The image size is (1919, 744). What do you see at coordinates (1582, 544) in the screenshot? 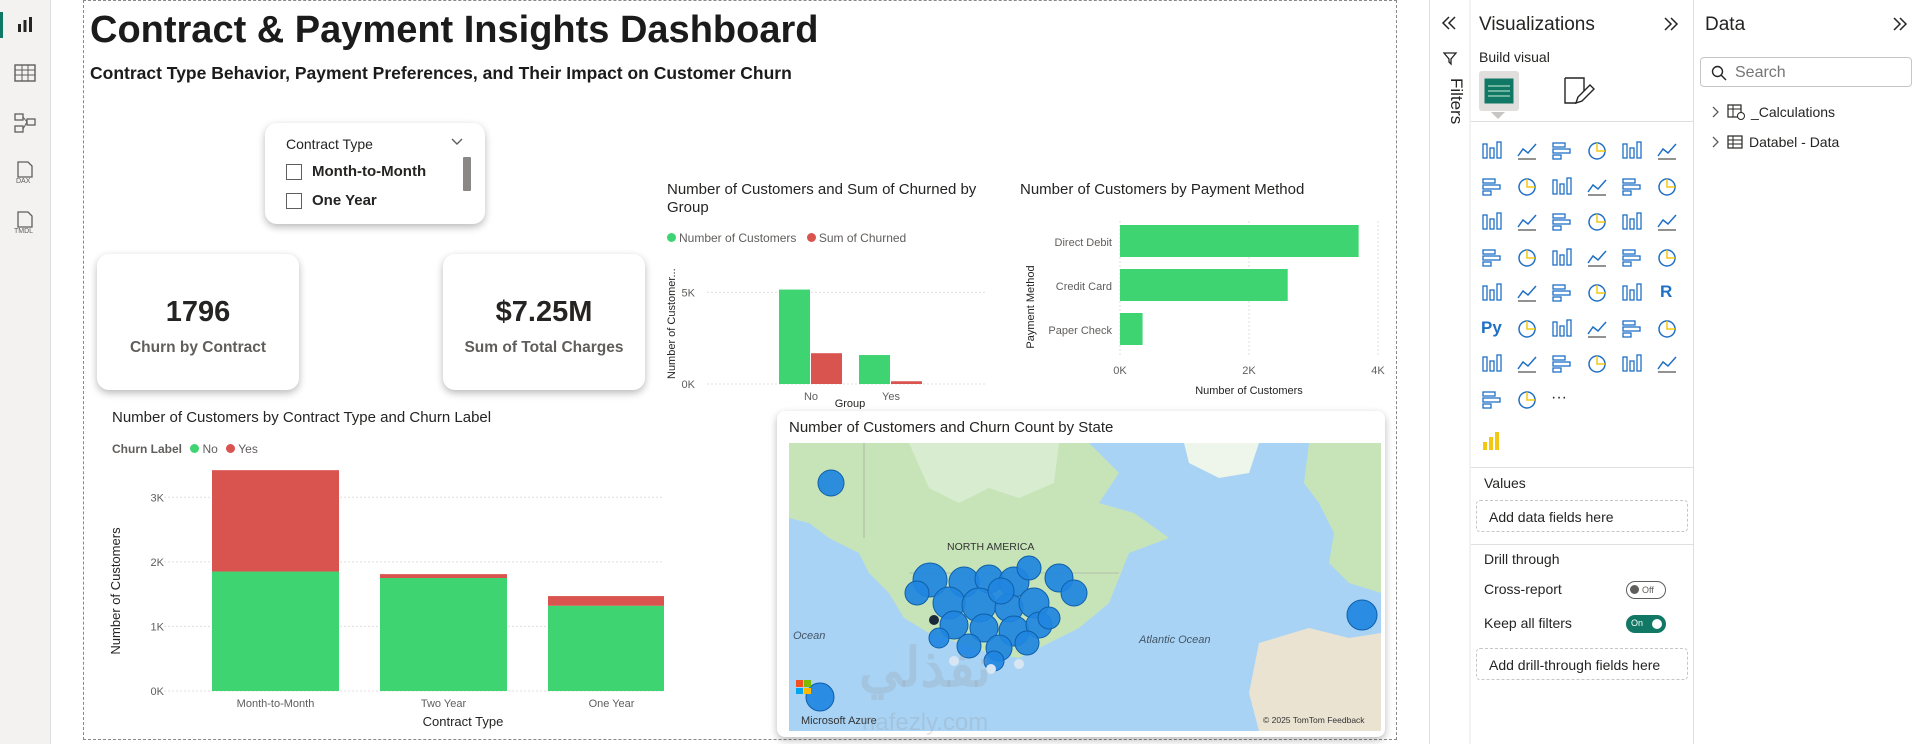
I see `divider` at bounding box center [1582, 544].